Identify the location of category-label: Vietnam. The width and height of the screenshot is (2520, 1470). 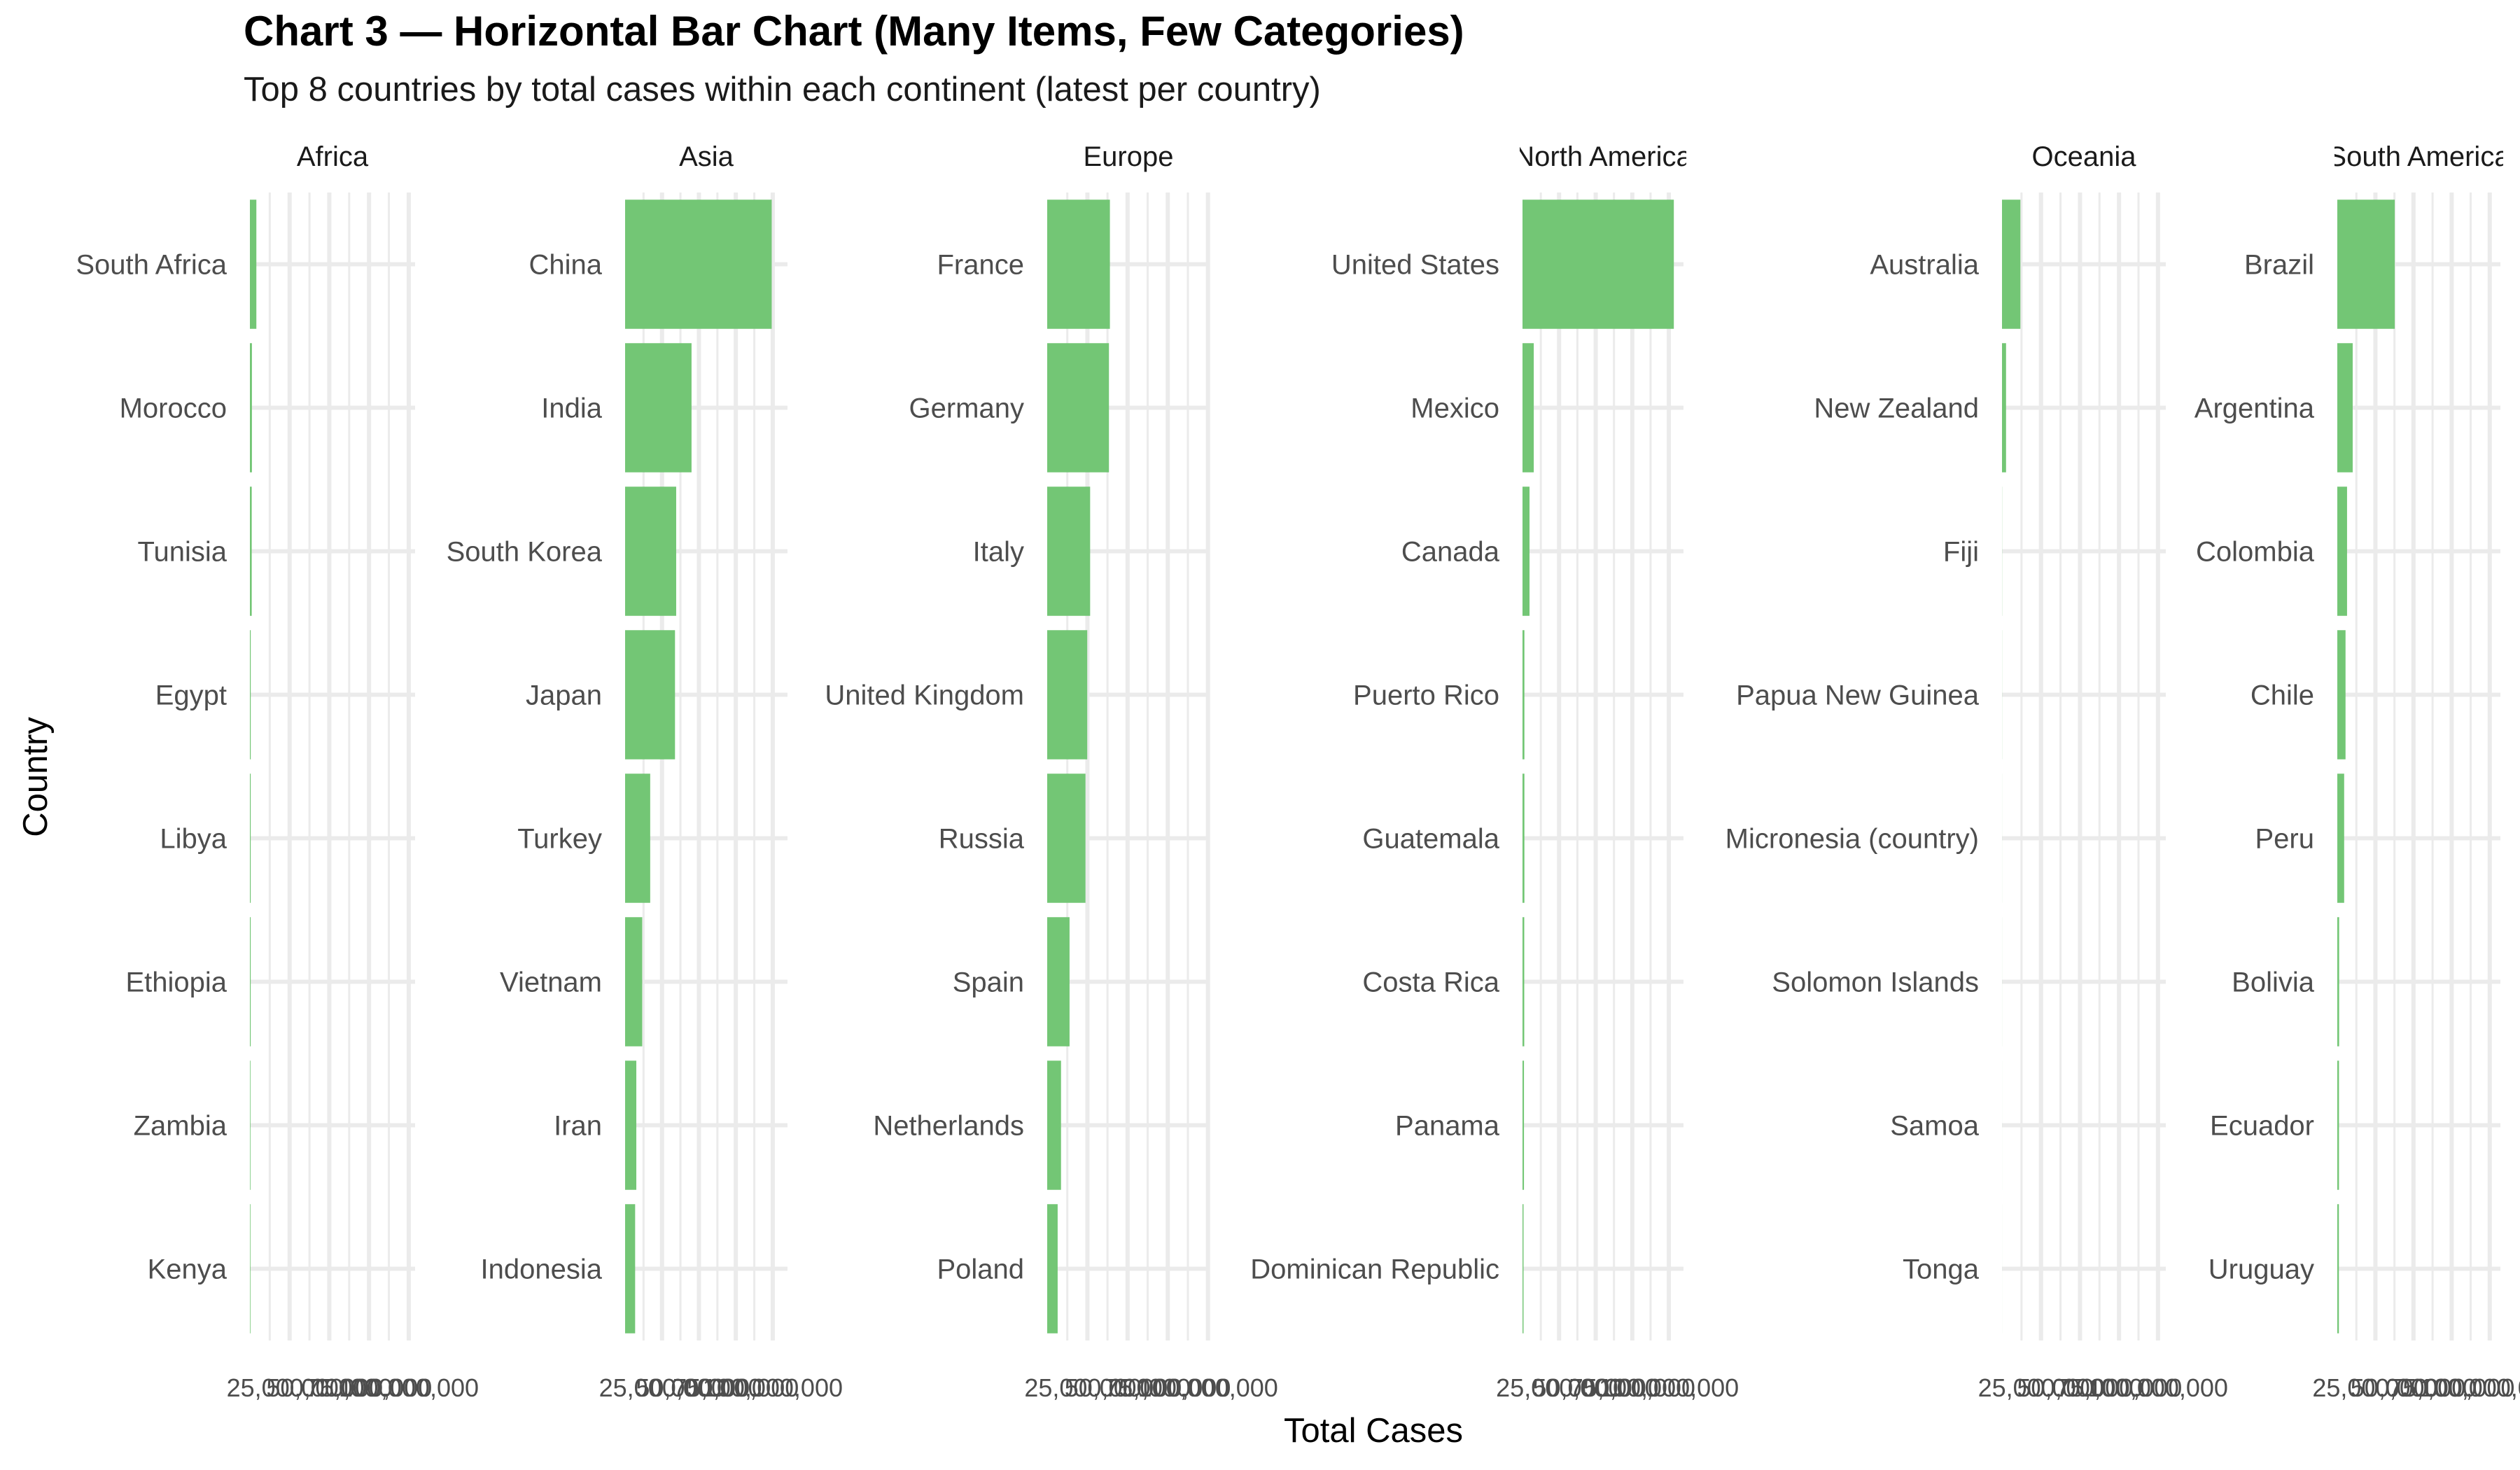
(551, 982).